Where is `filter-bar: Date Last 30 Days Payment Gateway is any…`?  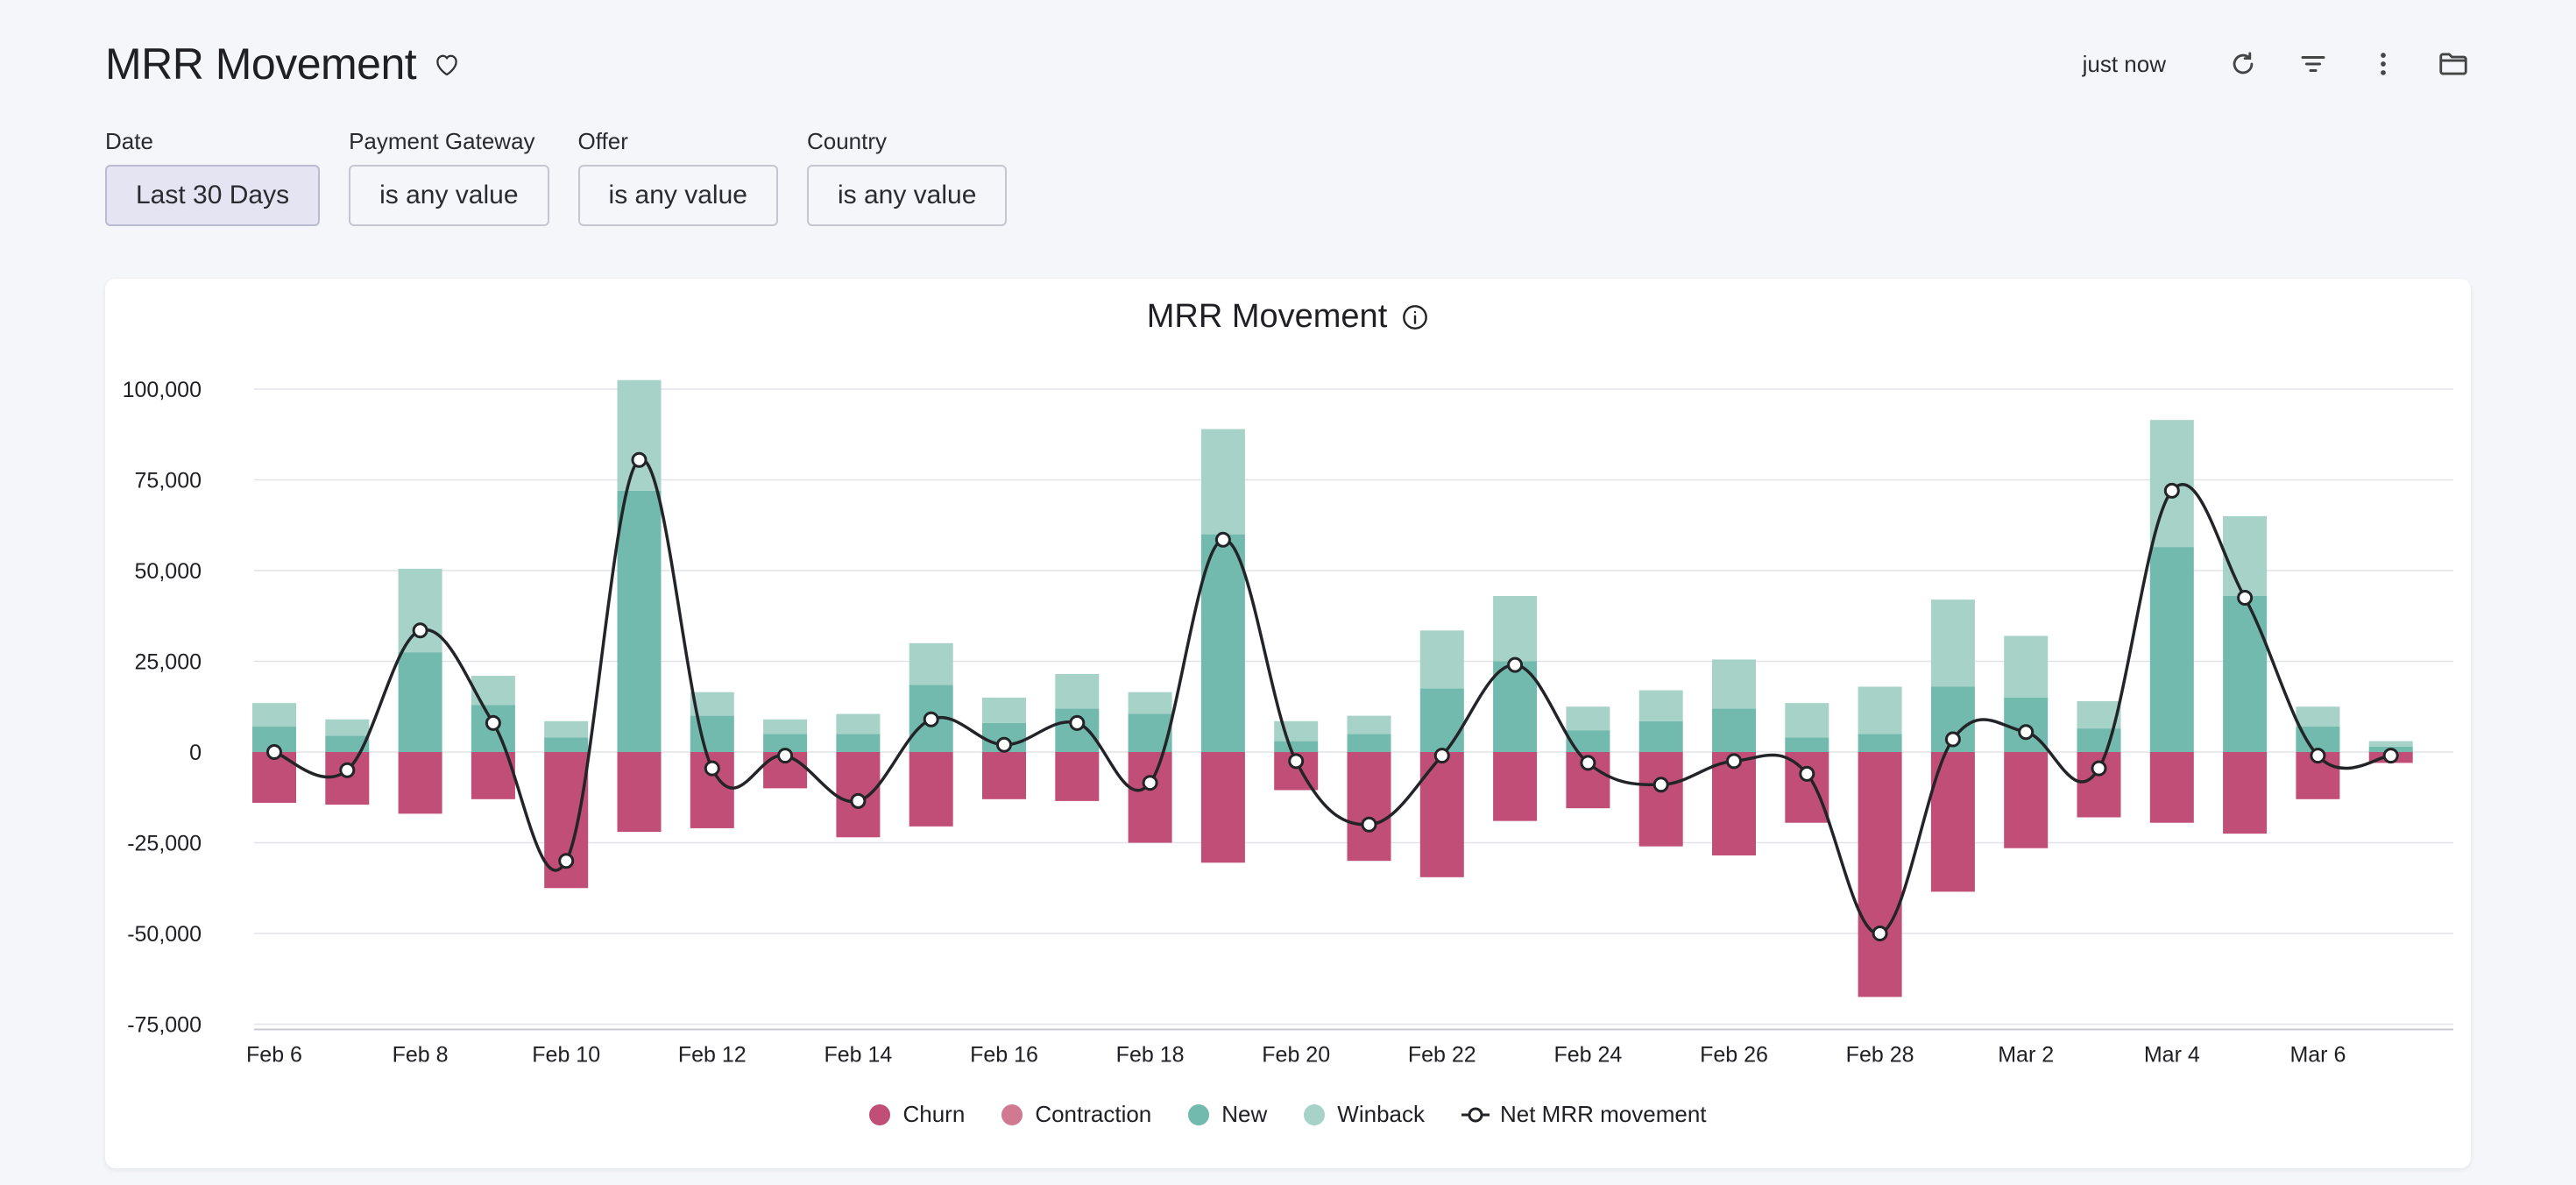 filter-bar: Date Last 30 Days Payment Gateway is any… is located at coordinates (570, 177).